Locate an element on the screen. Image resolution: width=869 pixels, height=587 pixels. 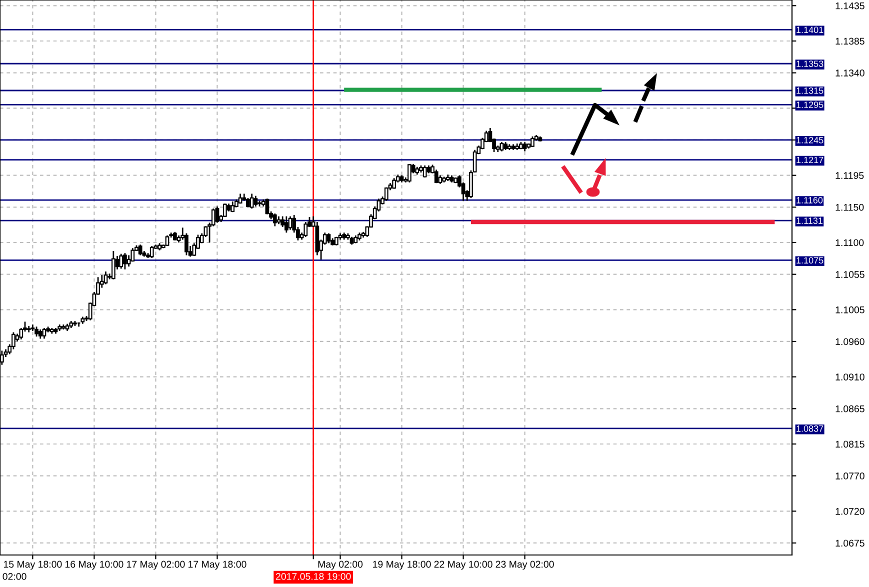
ref-line-label: 1.1295 is located at coordinates (810, 105).